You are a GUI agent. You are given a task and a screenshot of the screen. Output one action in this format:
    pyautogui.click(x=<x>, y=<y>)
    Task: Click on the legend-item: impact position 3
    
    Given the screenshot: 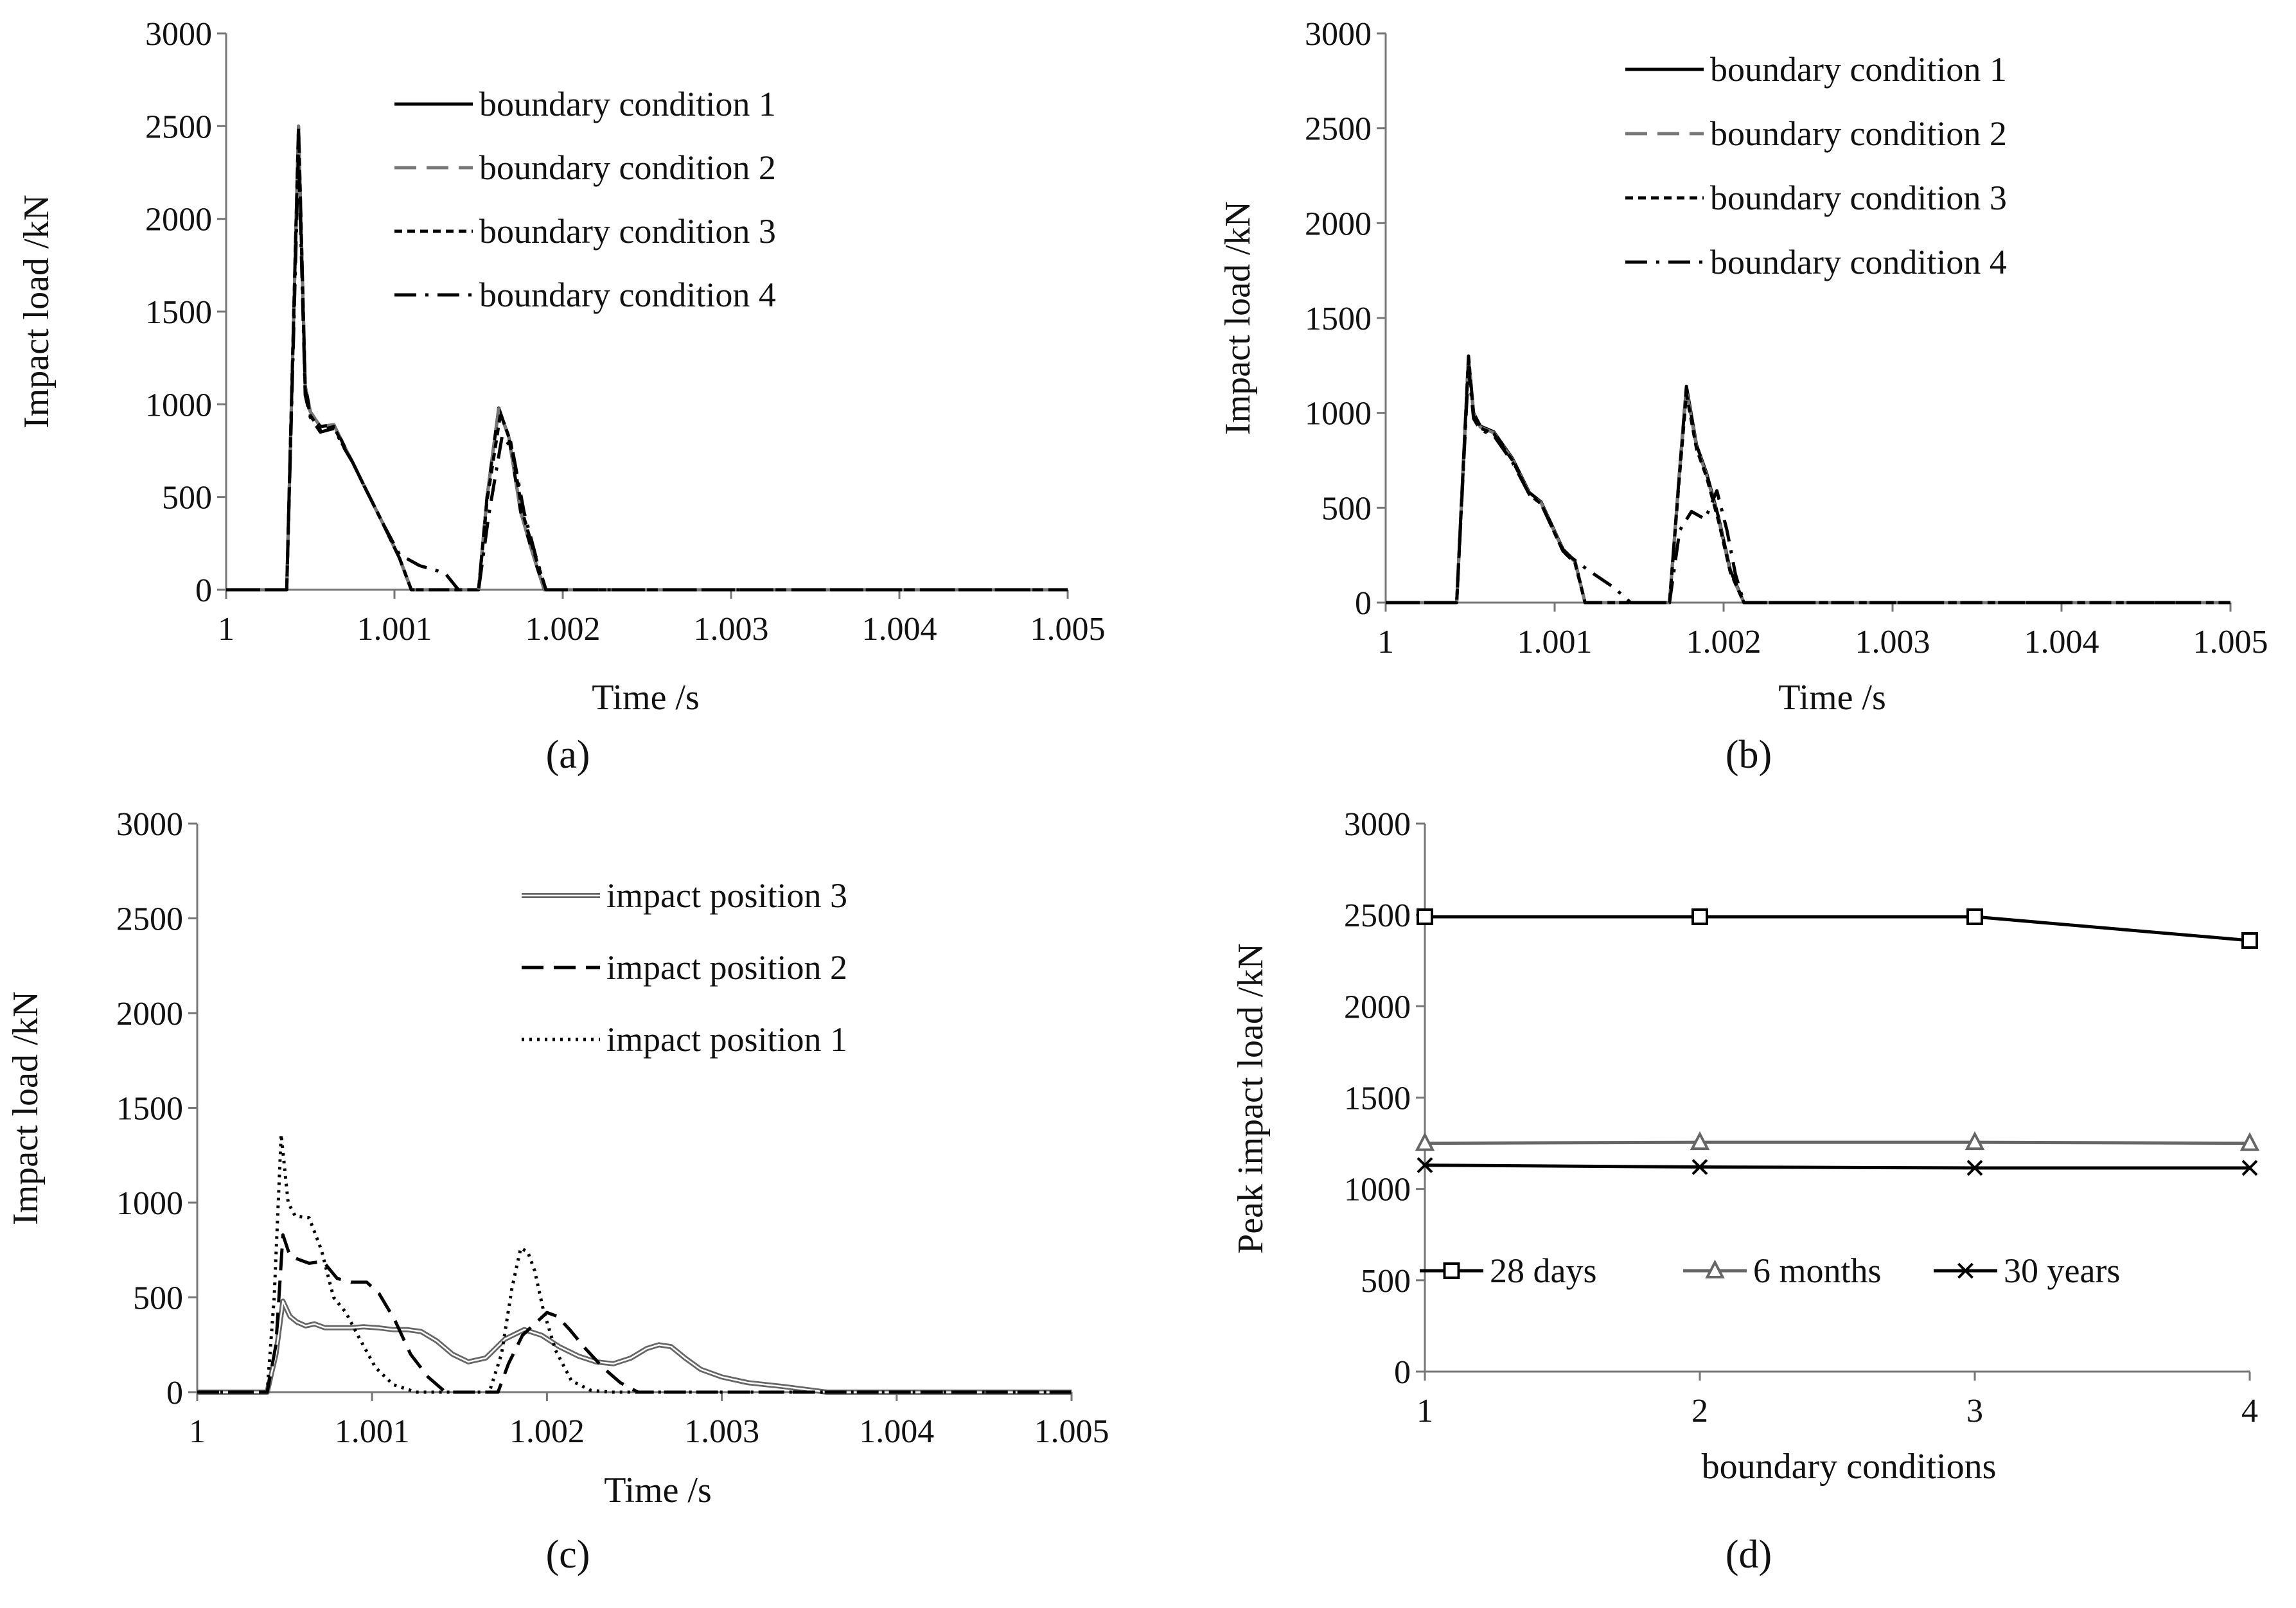 What is the action you would take?
    pyautogui.click(x=684, y=895)
    